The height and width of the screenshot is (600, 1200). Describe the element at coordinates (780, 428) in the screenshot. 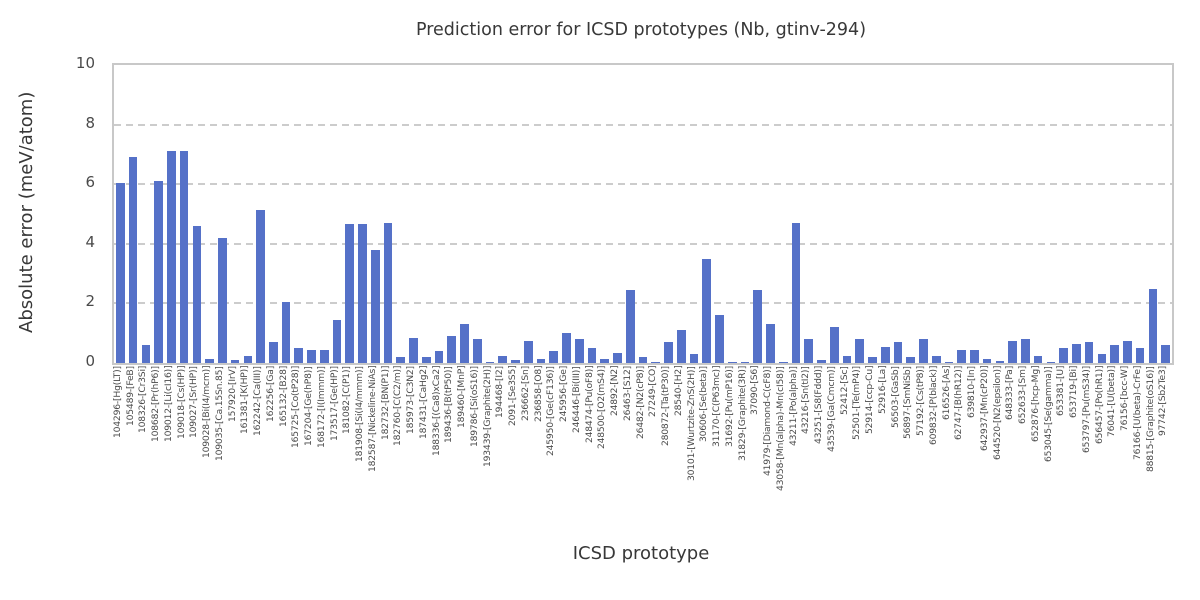

I see `x-tick-label: 43058-[Mn(alpha)-Mn(cI58)]` at that location.